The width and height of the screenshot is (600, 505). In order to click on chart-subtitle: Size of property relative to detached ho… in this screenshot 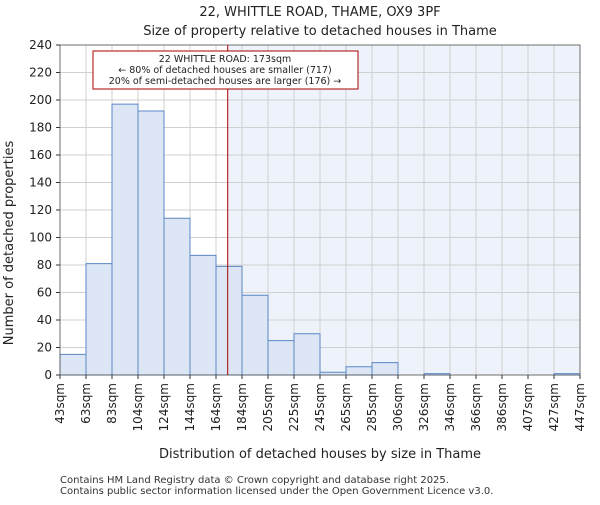, I will do `click(320, 31)`.